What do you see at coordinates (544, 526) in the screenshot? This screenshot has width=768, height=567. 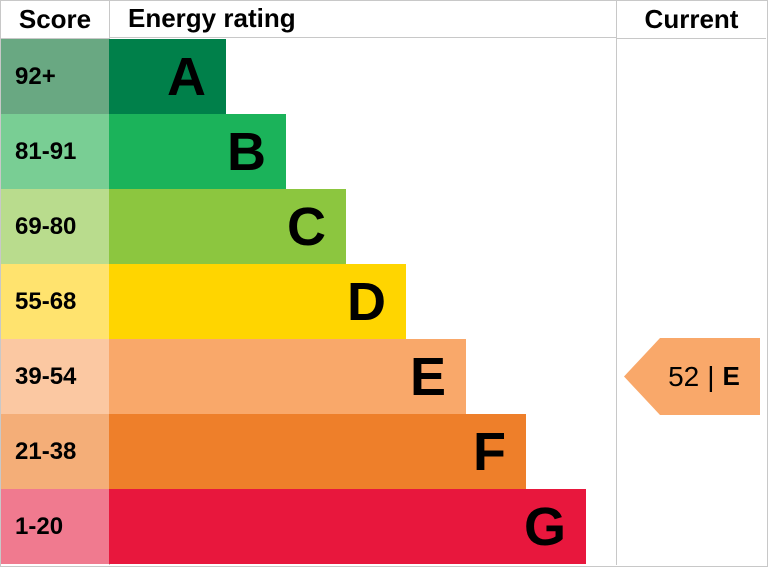 I see `band-letter-g: G` at bounding box center [544, 526].